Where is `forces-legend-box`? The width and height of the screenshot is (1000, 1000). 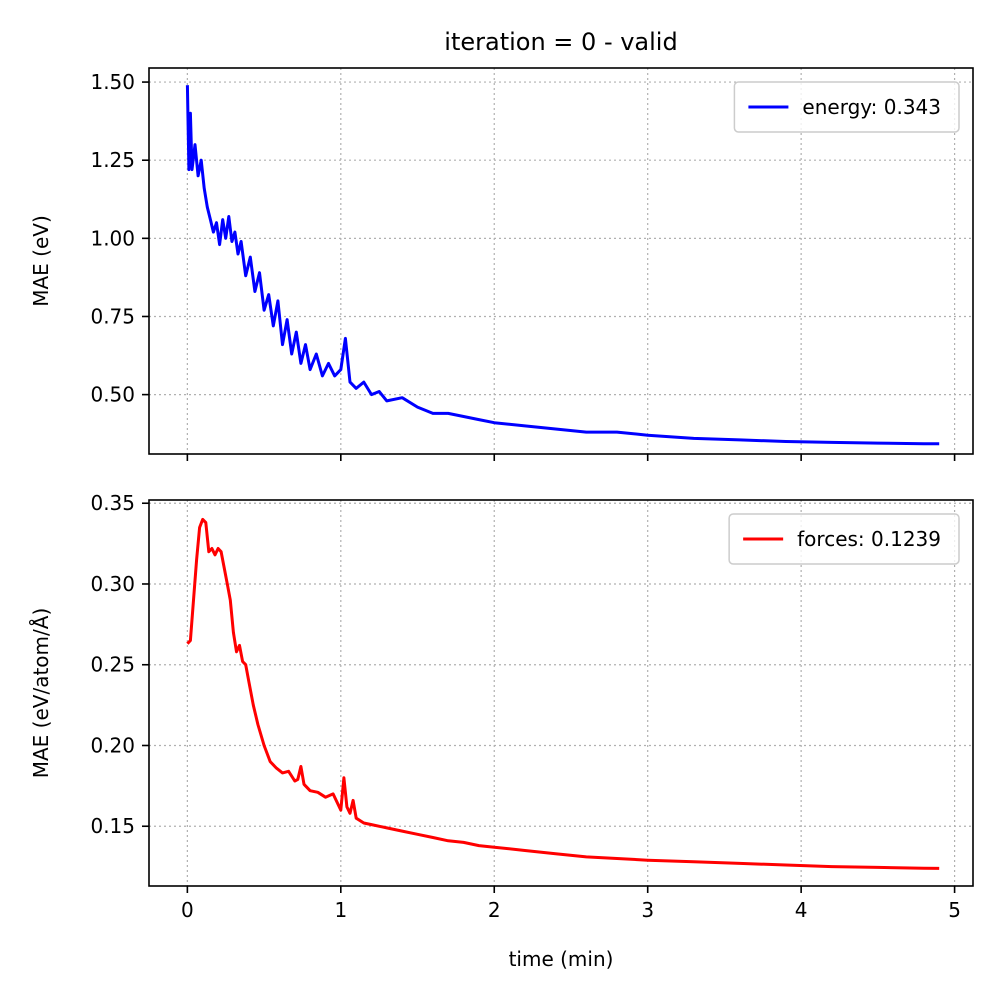
forces-legend-box is located at coordinates (844, 539).